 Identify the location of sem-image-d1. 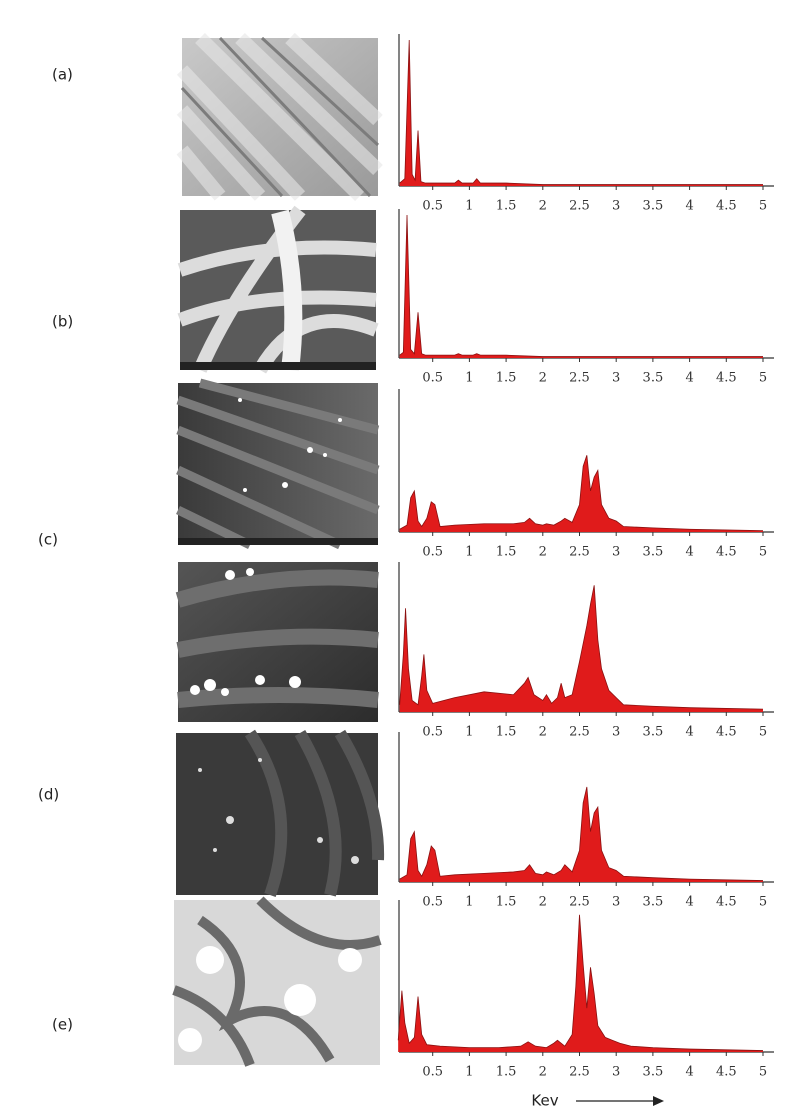
(277, 642).